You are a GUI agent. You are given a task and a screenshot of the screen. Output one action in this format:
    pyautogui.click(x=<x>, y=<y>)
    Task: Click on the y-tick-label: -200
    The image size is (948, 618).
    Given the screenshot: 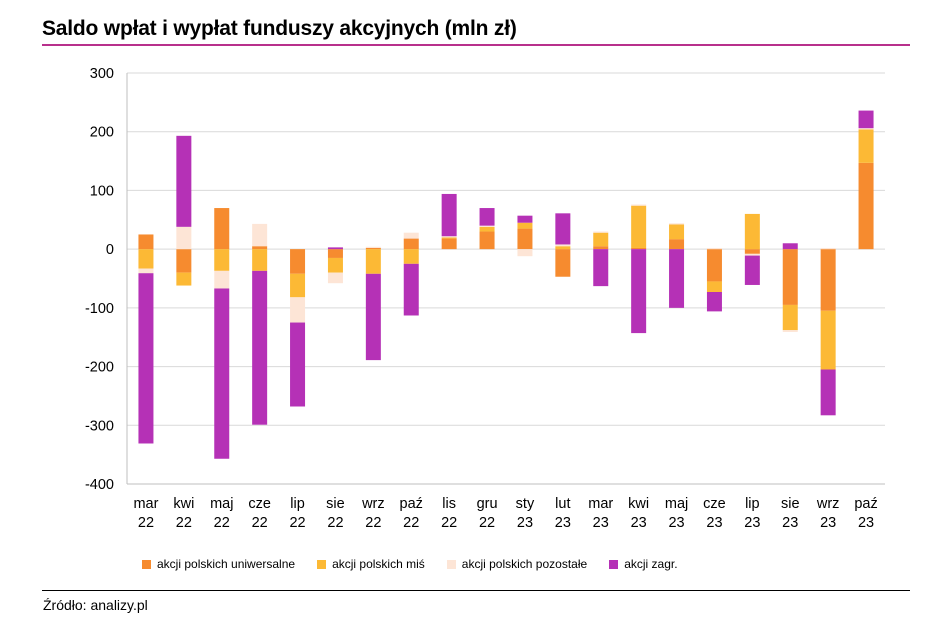 What is the action you would take?
    pyautogui.click(x=99, y=368)
    